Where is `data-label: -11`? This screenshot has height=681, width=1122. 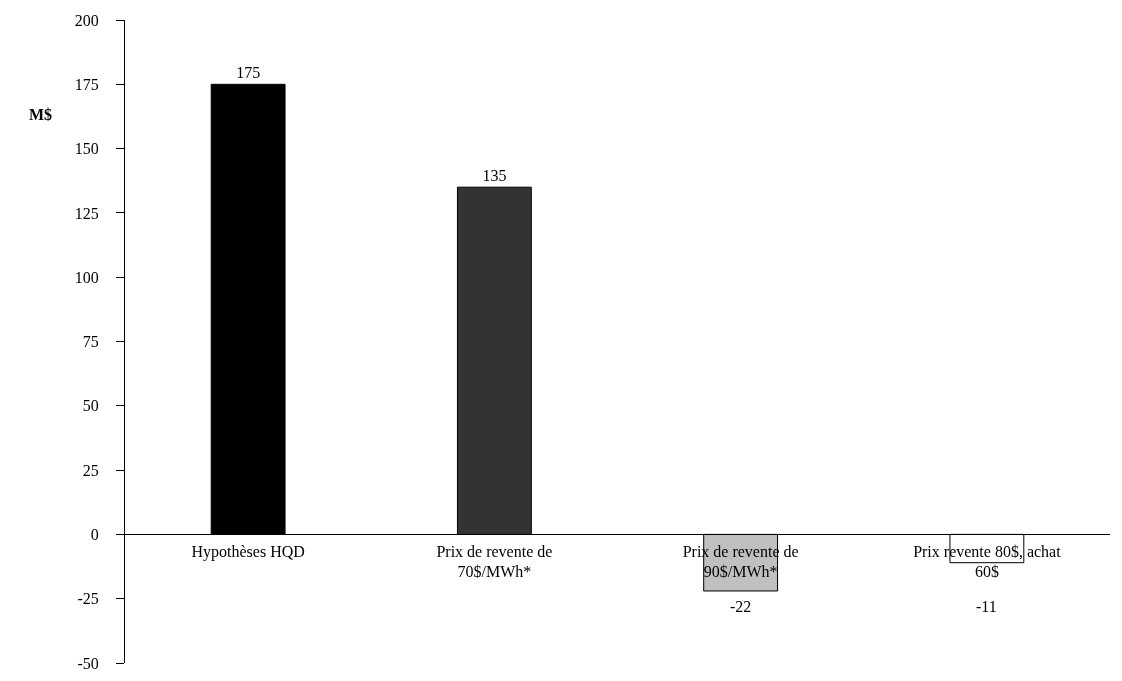
data-label: -11 is located at coordinates (986, 606).